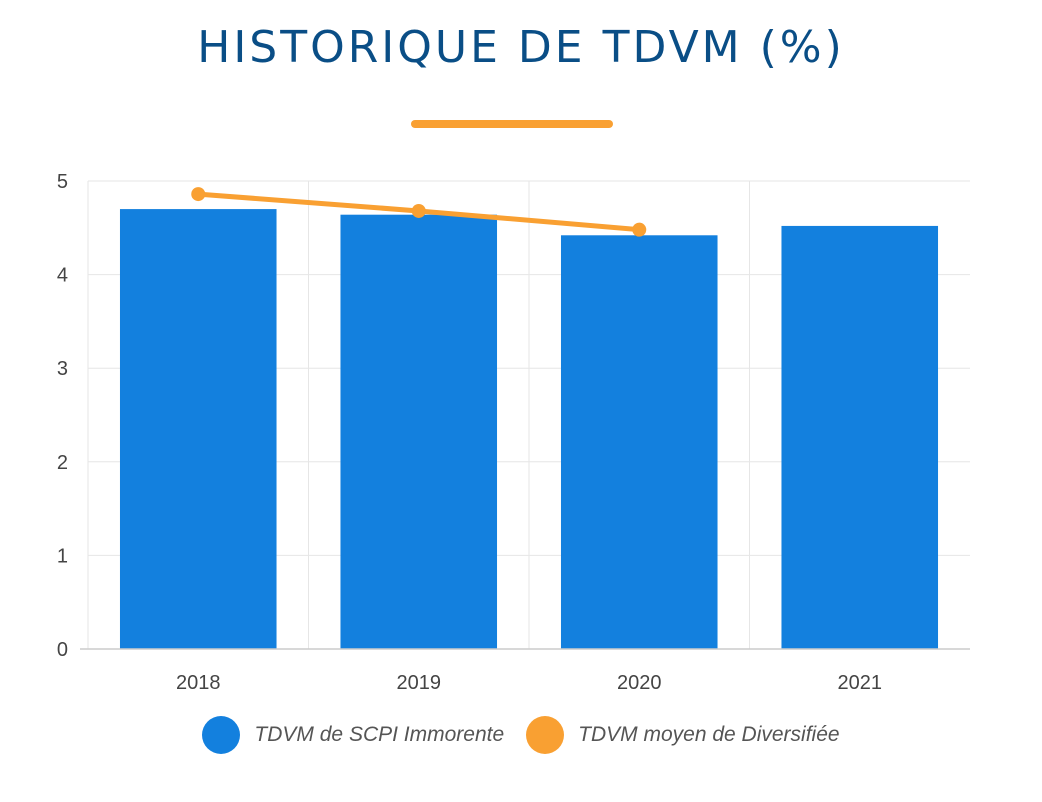 The image size is (1042, 802). Describe the element at coordinates (512, 124) in the screenshot. I see `title-underline` at that location.